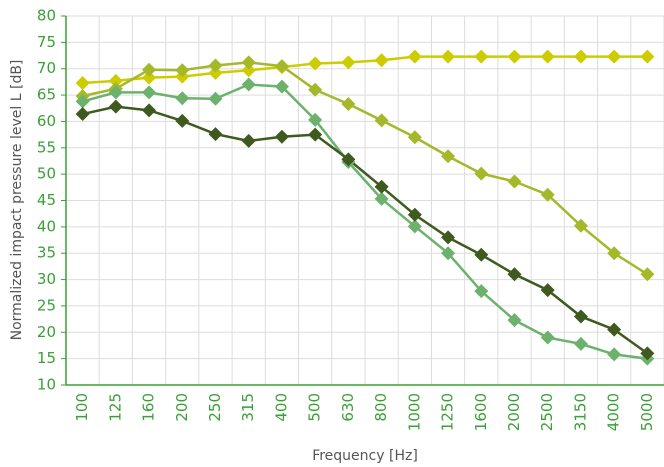 This screenshot has height=467, width=664. Describe the element at coordinates (580, 412) in the screenshot. I see `x-tick-label: 3150` at that location.